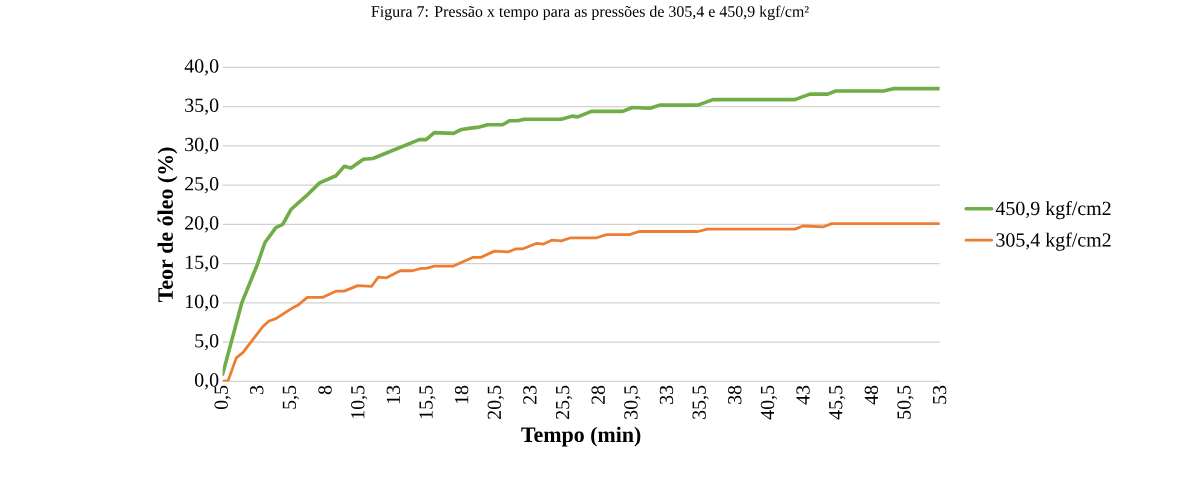 The width and height of the screenshot is (1180, 489). What do you see at coordinates (461, 394) in the screenshot?
I see `x-tick-label: 18` at bounding box center [461, 394].